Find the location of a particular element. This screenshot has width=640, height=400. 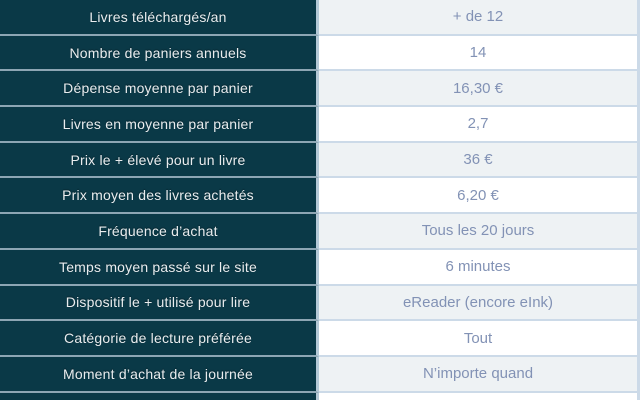

stat-label-cell: Fréquence d’achat is located at coordinates (159, 232).